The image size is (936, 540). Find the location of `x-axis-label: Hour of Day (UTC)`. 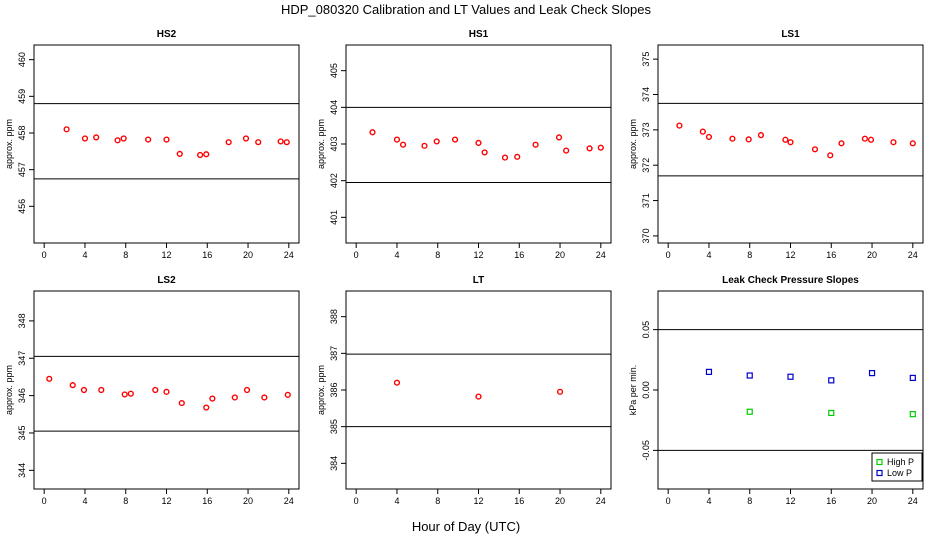

x-axis-label: Hour of Day (UTC) is located at coordinates (466, 526).